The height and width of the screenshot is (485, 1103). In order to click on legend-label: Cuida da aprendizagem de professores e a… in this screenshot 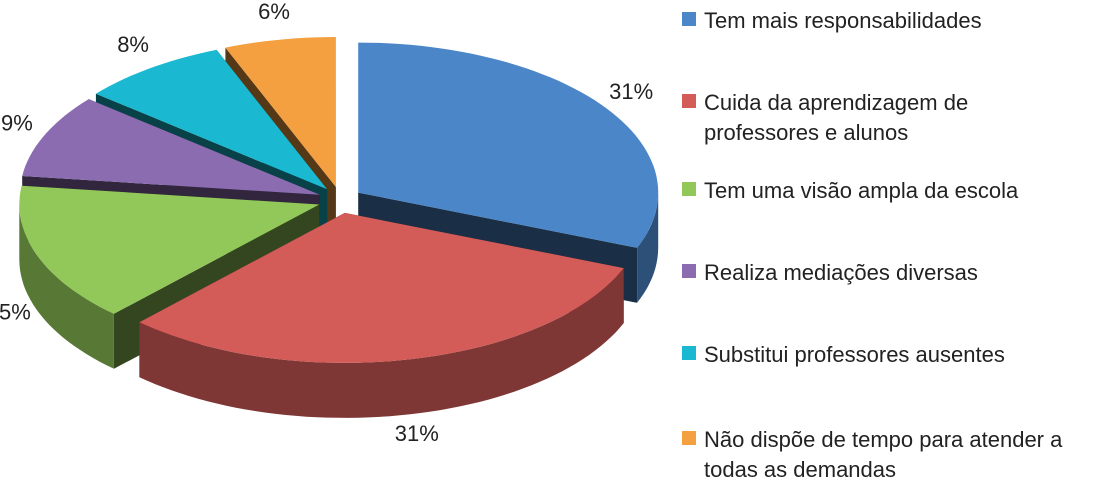, I will do `click(836, 117)`.